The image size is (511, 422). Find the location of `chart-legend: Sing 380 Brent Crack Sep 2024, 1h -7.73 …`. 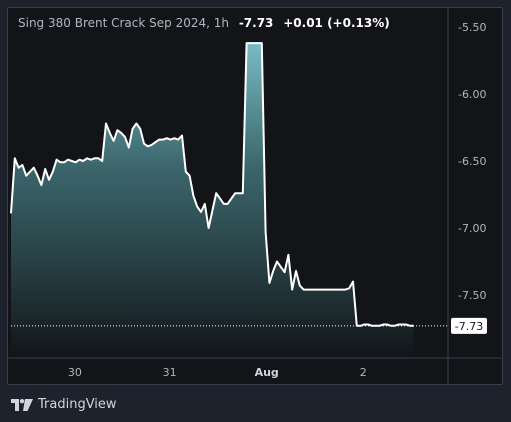

chart-legend: Sing 380 Brent Crack Sep 2024, 1h -7.73 … is located at coordinates (204, 23).